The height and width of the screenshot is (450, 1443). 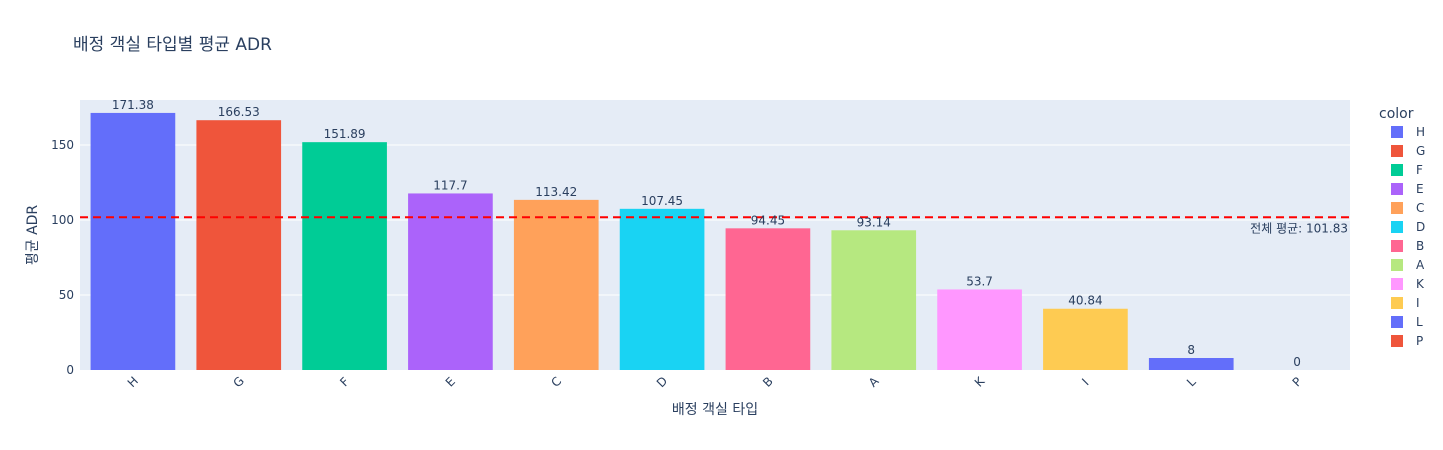 I want to click on legend-title: color, so click(x=1396, y=114).